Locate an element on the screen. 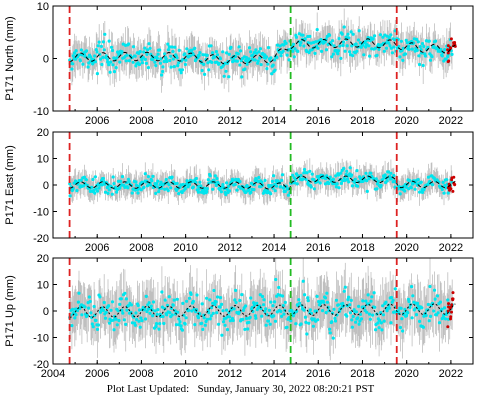 Image resolution: width=481 pixels, height=404 pixels. footer-timestamp: Sunday, January 30, 2022 08:20:21 PST is located at coordinates (286, 389).